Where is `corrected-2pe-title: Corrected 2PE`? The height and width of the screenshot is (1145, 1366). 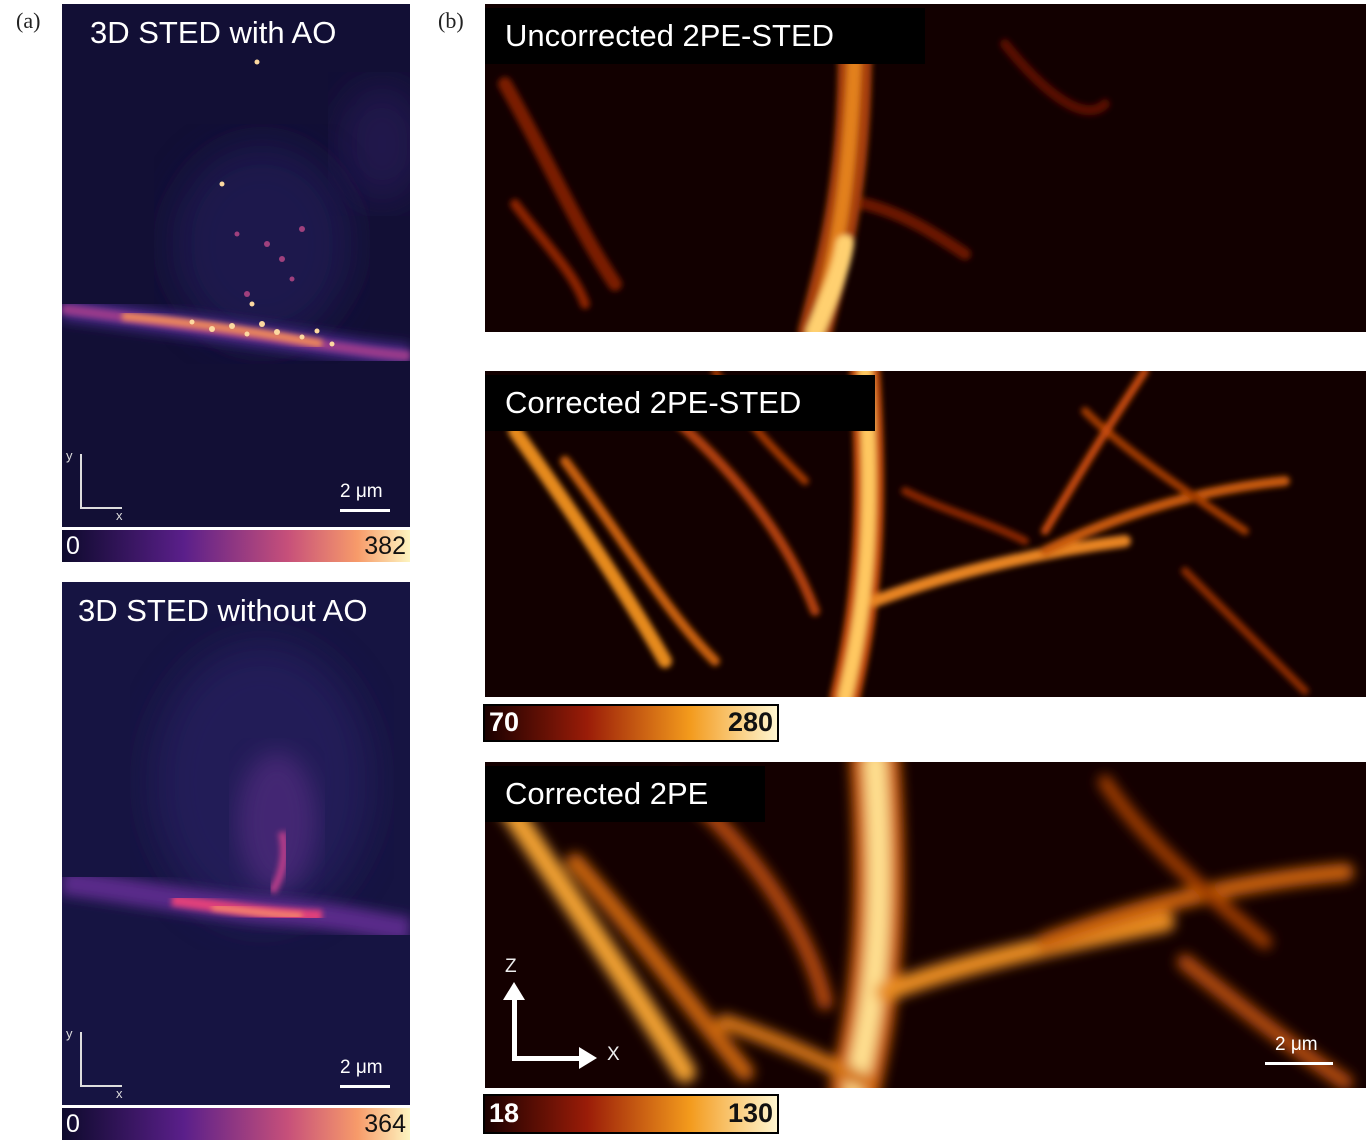 corrected-2pe-title: Corrected 2PE is located at coordinates (607, 793).